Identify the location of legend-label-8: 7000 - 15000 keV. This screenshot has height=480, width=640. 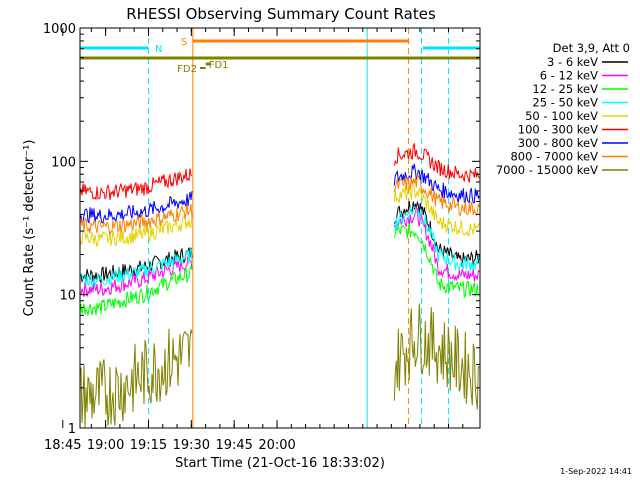
(547, 170).